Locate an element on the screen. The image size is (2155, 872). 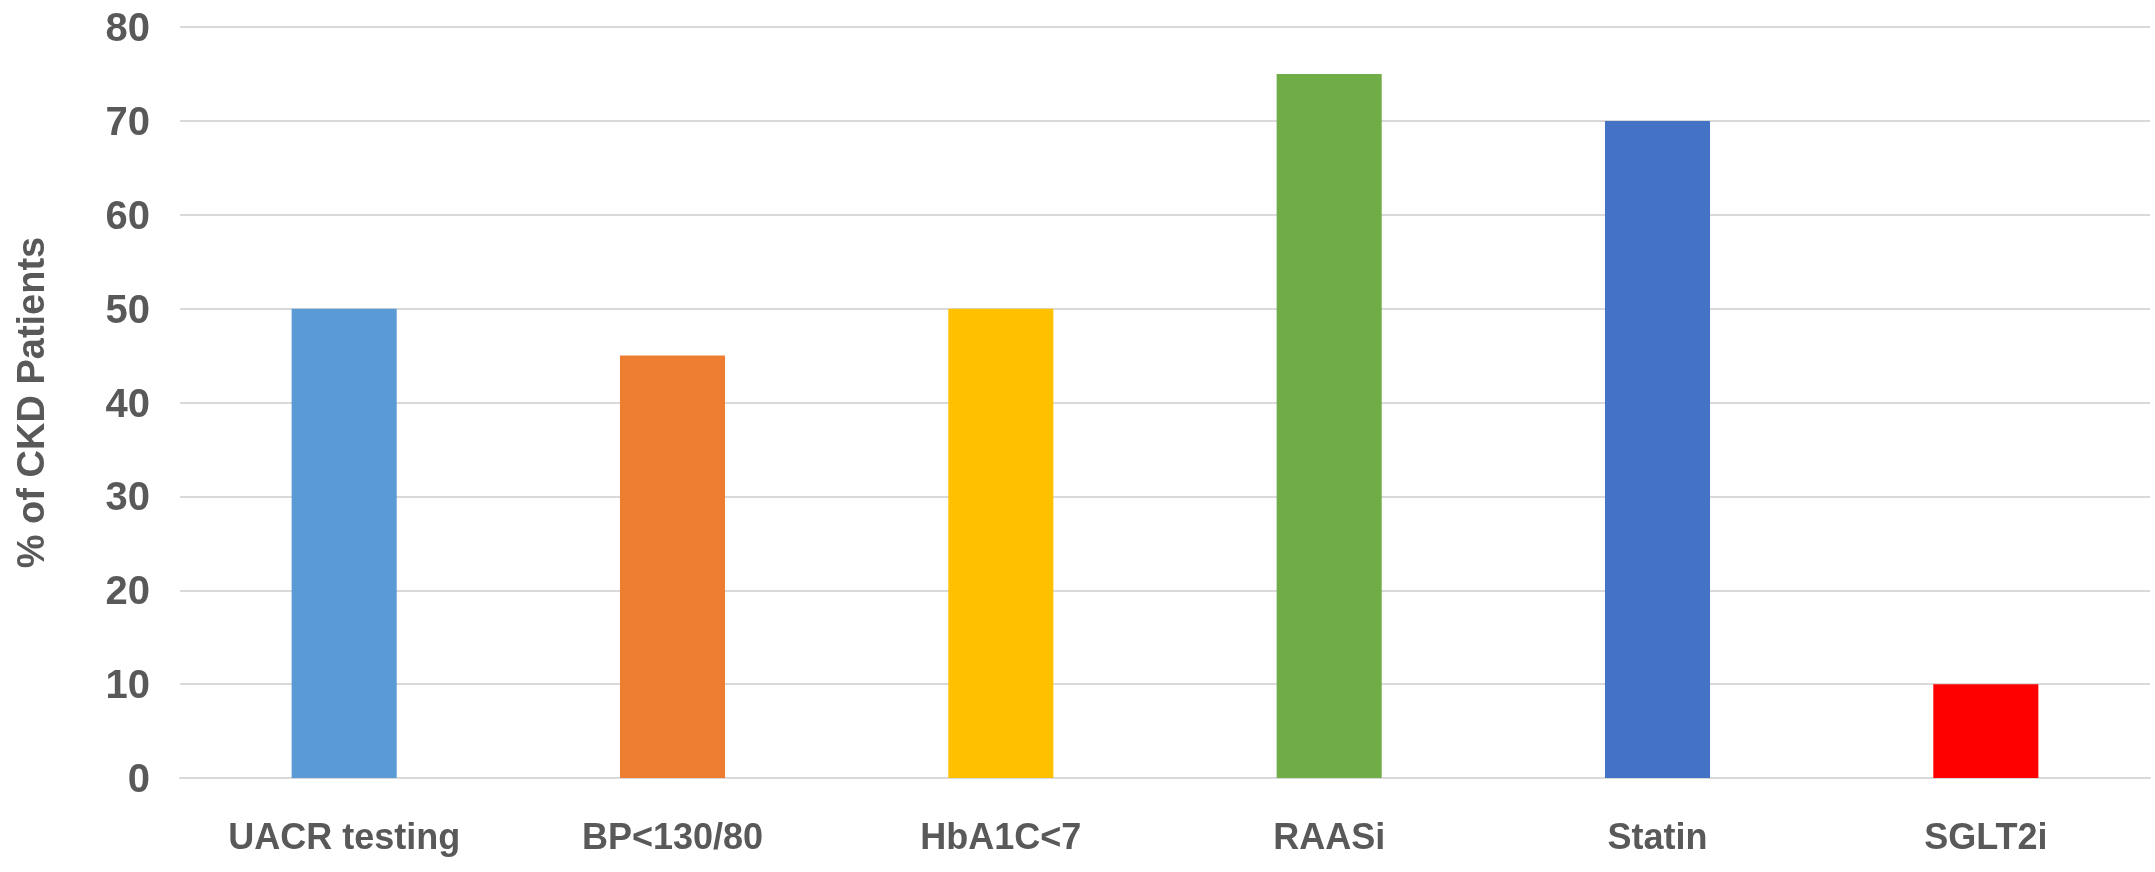
y-tick-label: 50 is located at coordinates (127, 308).